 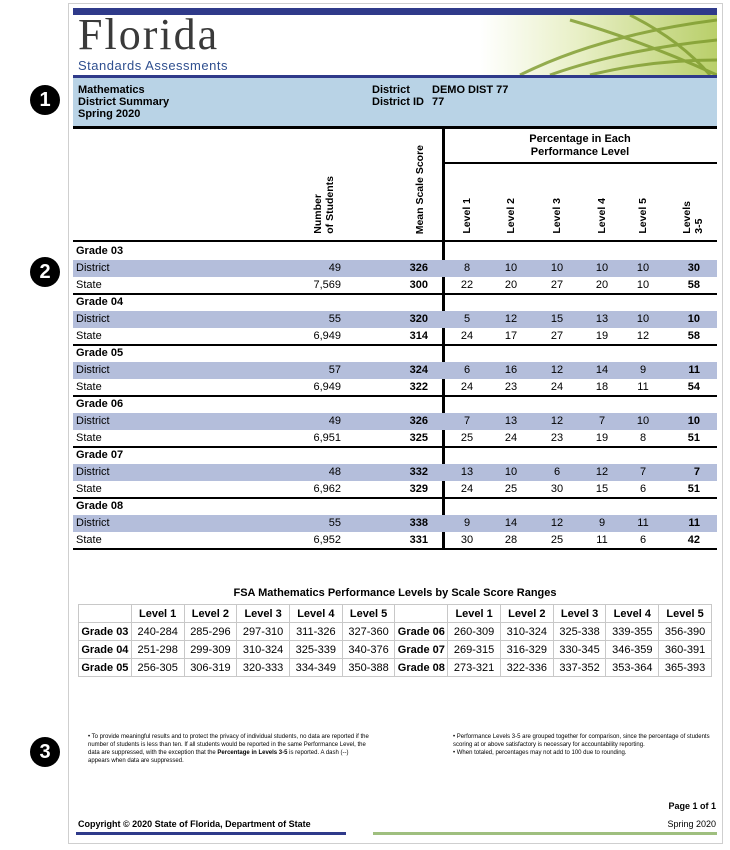 I want to click on range-cell: 337-352, so click(x=579, y=667).